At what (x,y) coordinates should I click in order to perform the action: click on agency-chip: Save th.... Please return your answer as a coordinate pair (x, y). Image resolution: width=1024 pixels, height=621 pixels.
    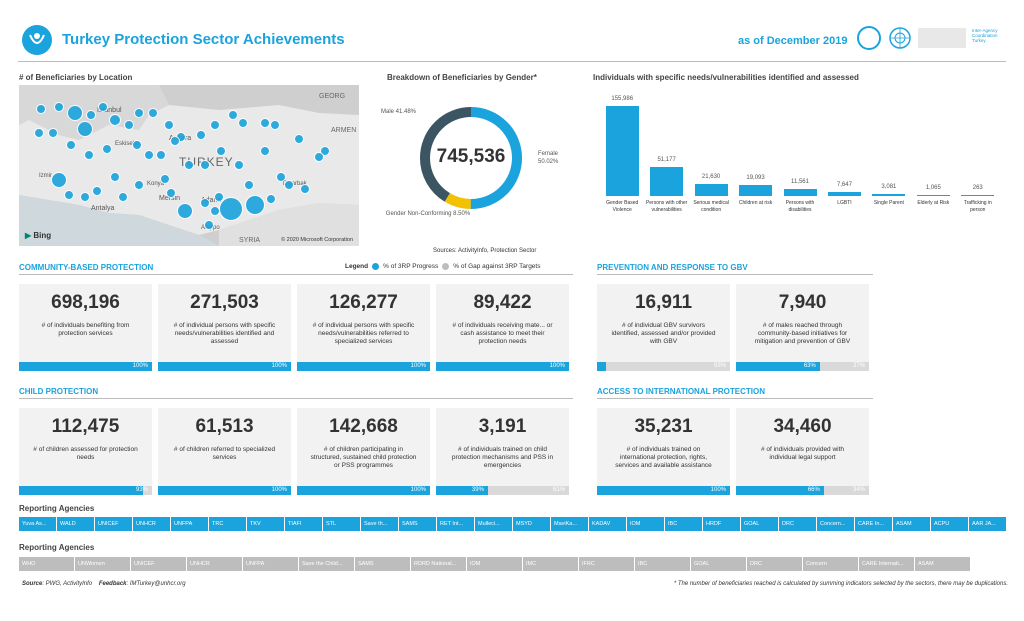
    Looking at the image, I should click on (380, 524).